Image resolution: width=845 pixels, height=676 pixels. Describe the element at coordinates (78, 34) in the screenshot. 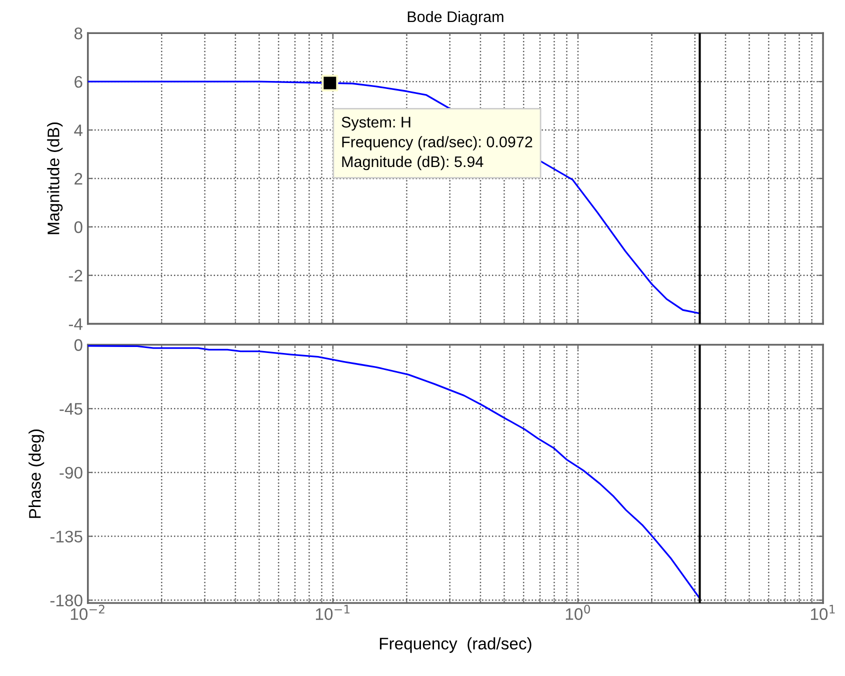

I see `y-tick-label: 8` at that location.